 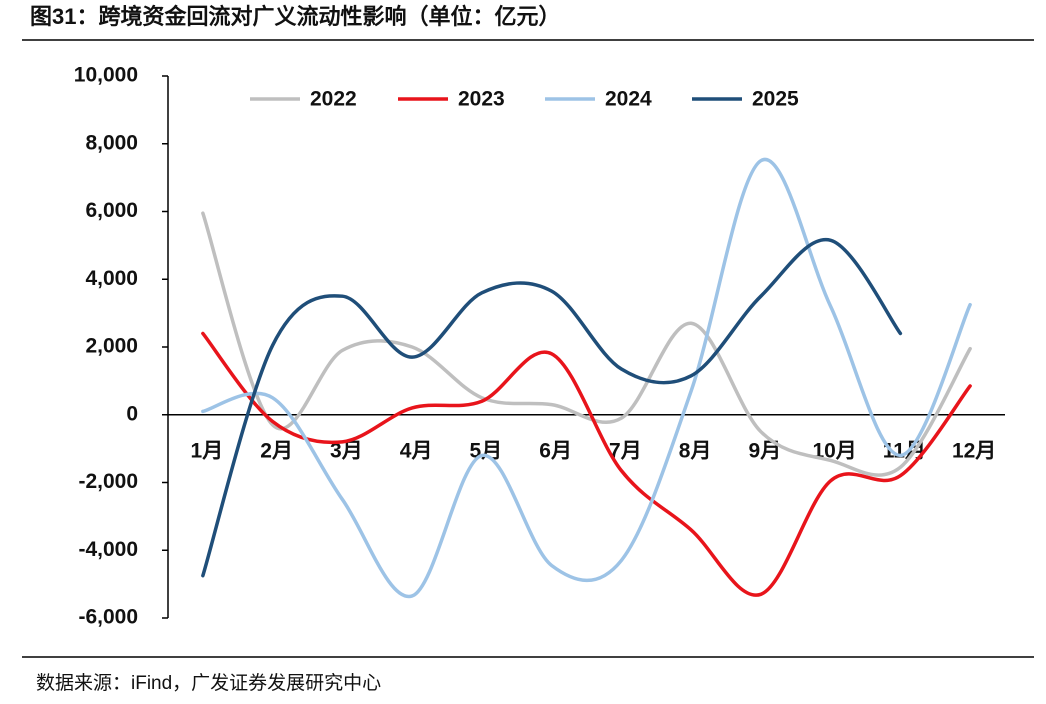 I want to click on x-tick-label: 4月, so click(x=416, y=450).